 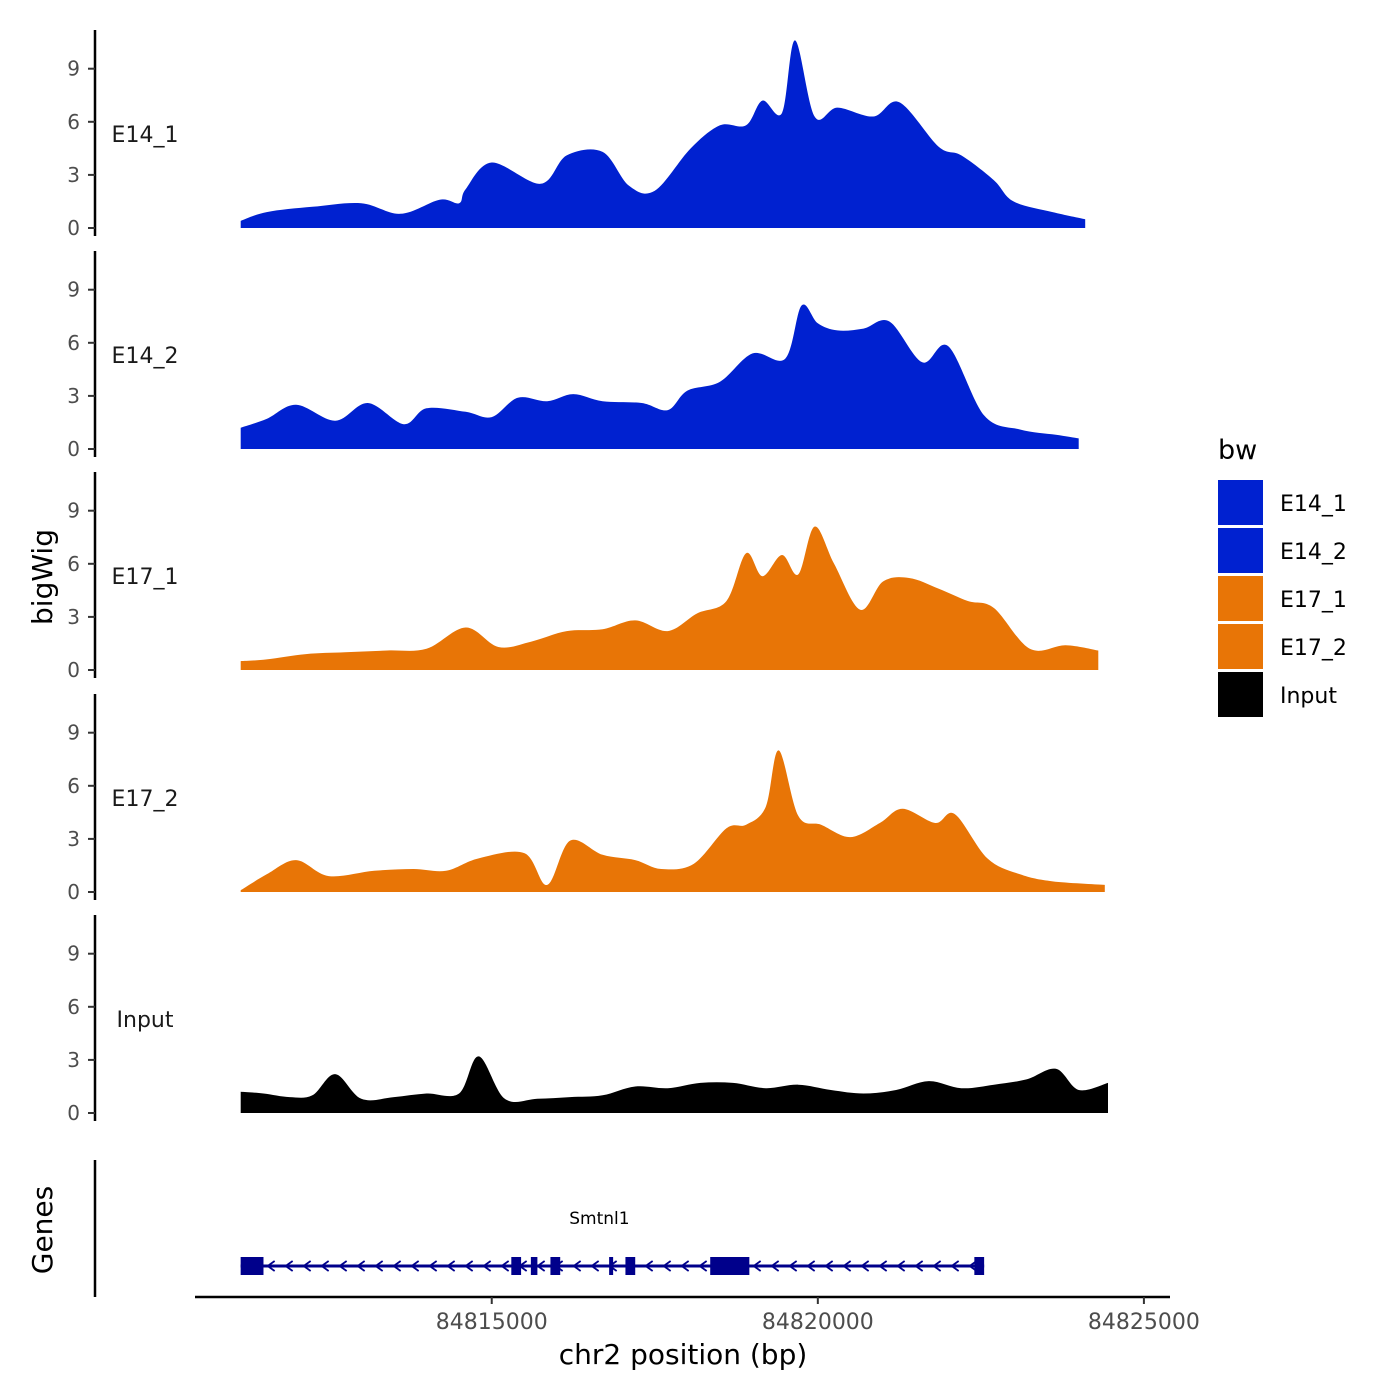 What do you see at coordinates (145, 577) in the screenshot?
I see `track-label-e17-1: E17_1` at bounding box center [145, 577].